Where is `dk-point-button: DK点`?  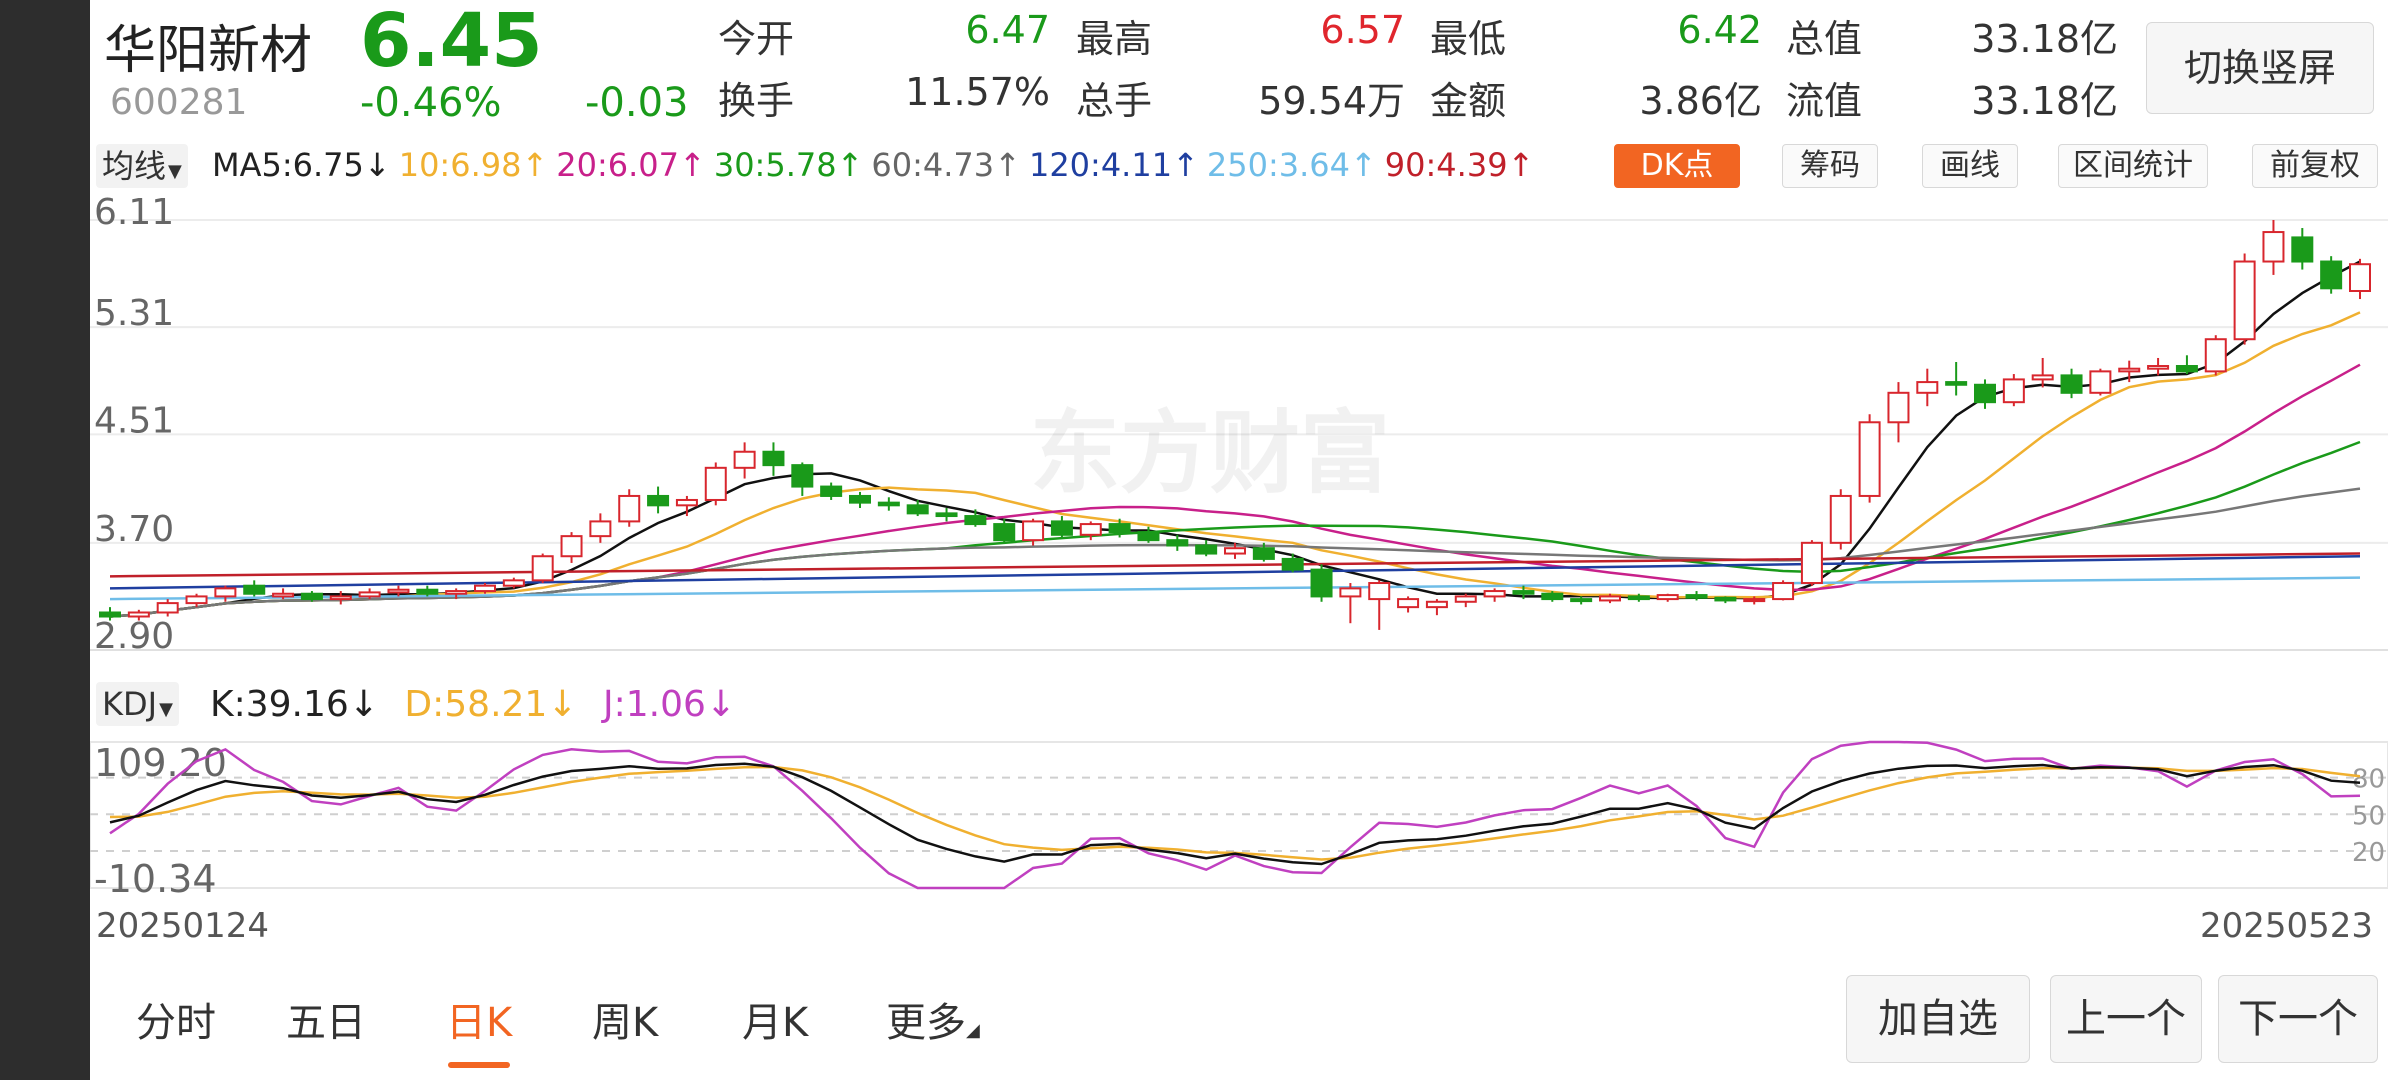 dk-point-button: DK点 is located at coordinates (1677, 166).